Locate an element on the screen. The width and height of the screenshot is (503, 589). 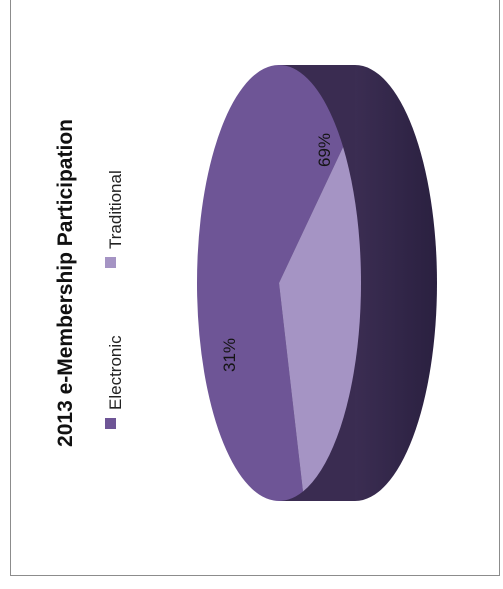
legend-label-electronic: Electronic is located at coordinates (115, 372).